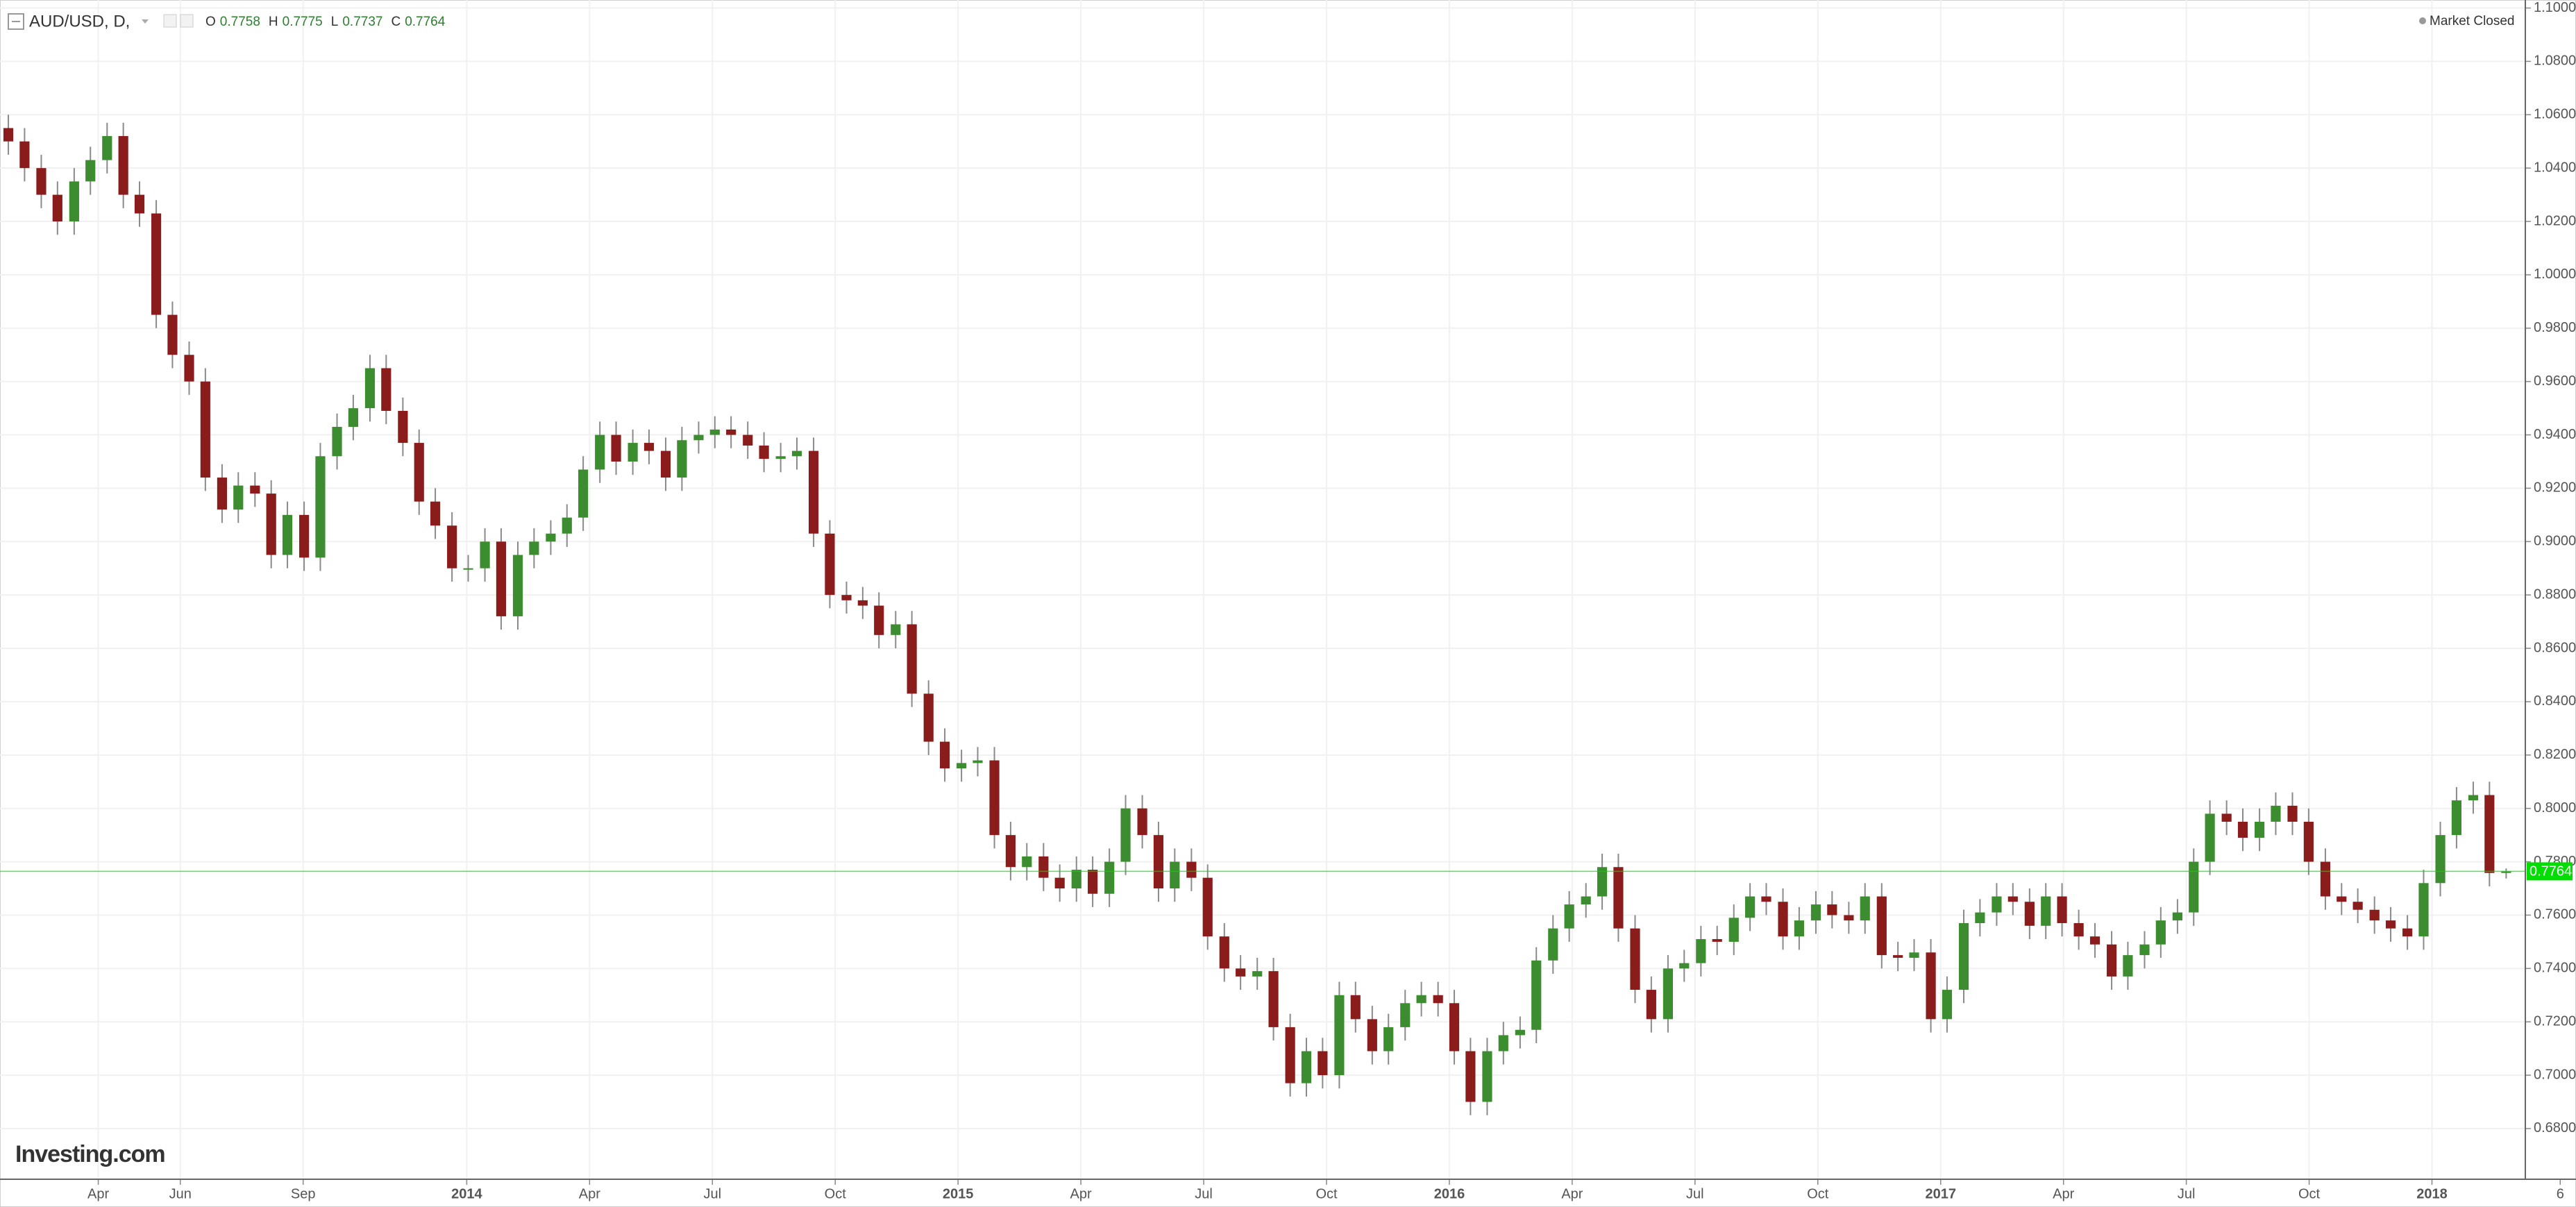 Image resolution: width=2576 pixels, height=1207 pixels. I want to click on y-tick-label: 0.8200, so click(2555, 754).